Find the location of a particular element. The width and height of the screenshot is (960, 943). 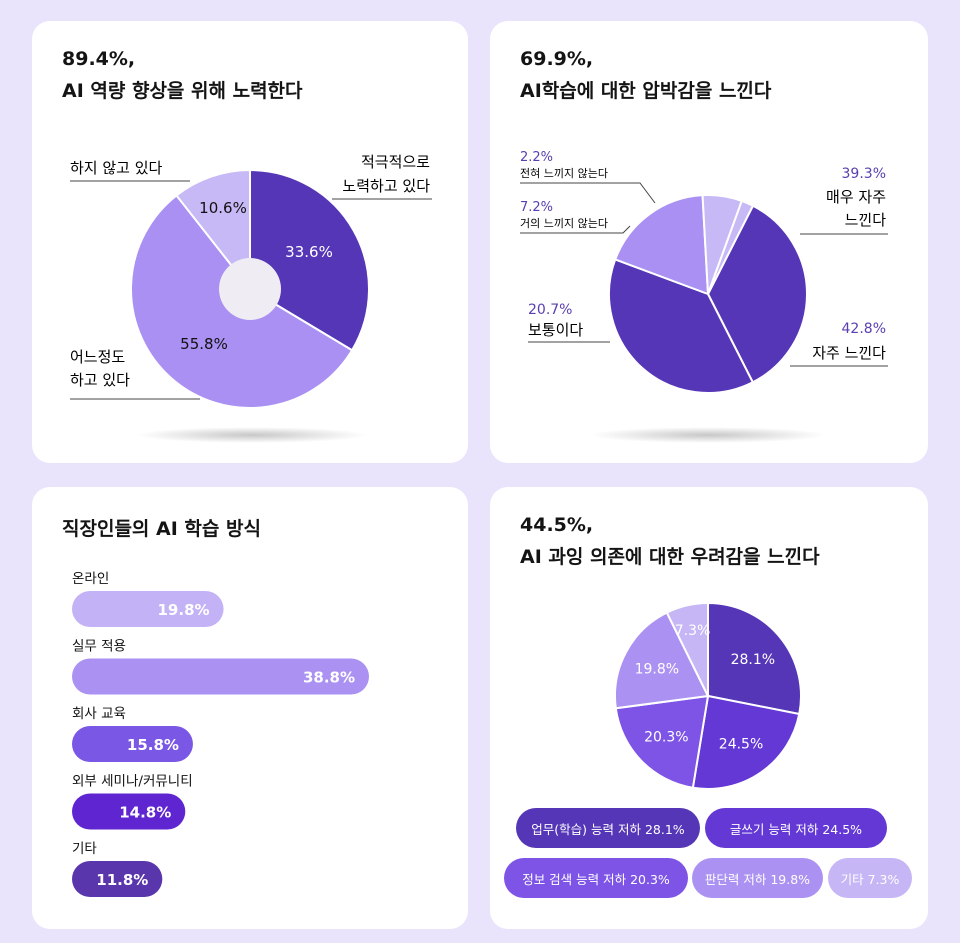

overdependence-value-label-0: 28.1% is located at coordinates (753, 660).